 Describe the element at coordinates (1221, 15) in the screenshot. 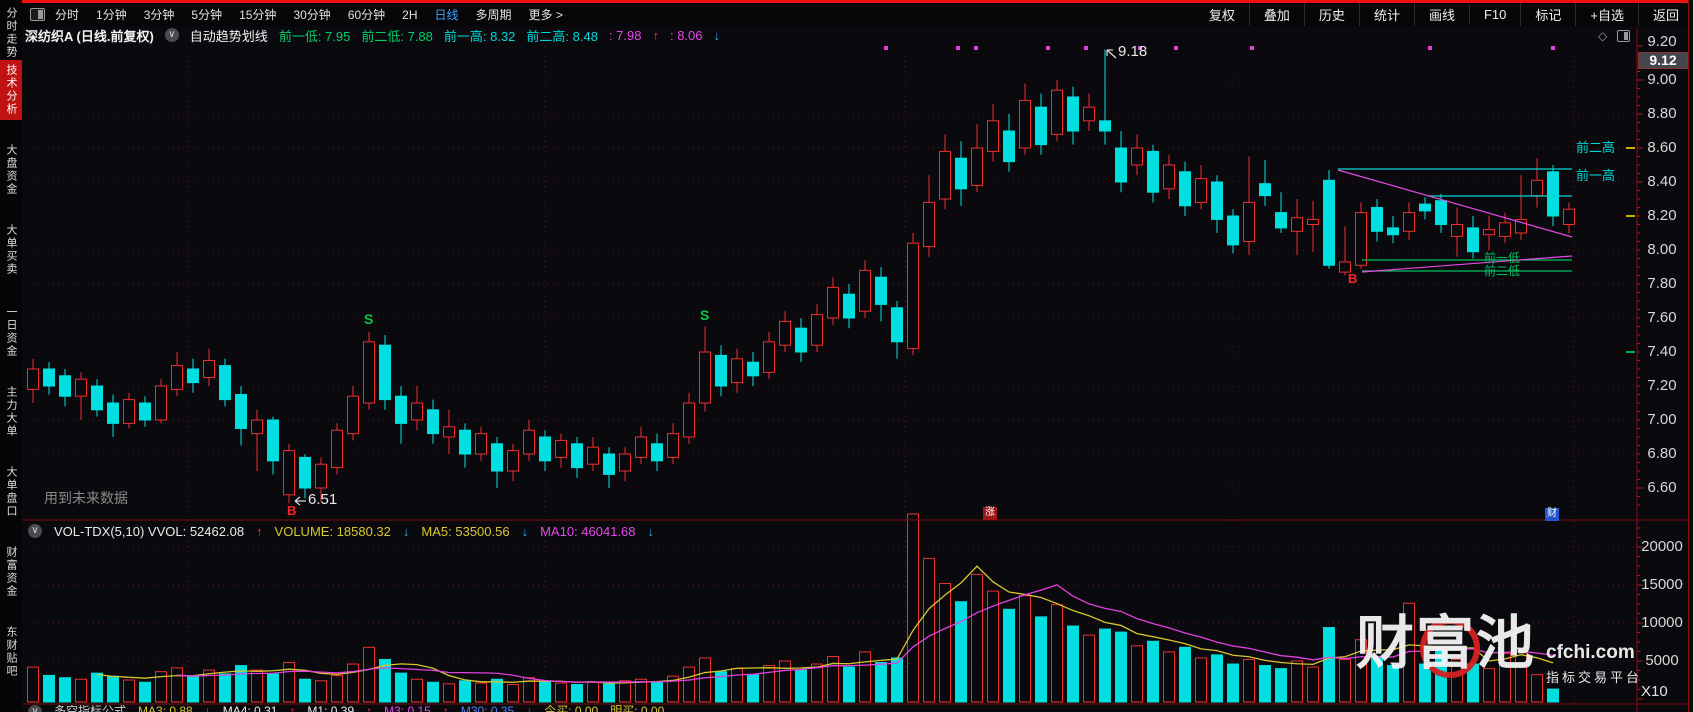

I see `action-复权: 复权` at that location.